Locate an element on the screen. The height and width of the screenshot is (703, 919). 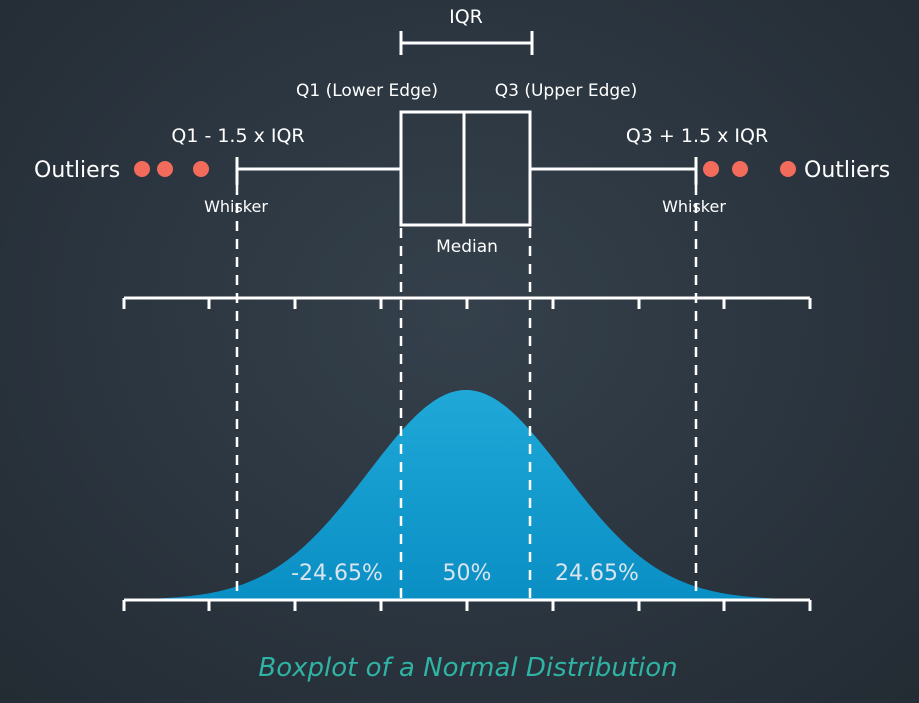
center-percent: 50% is located at coordinates (467, 573).